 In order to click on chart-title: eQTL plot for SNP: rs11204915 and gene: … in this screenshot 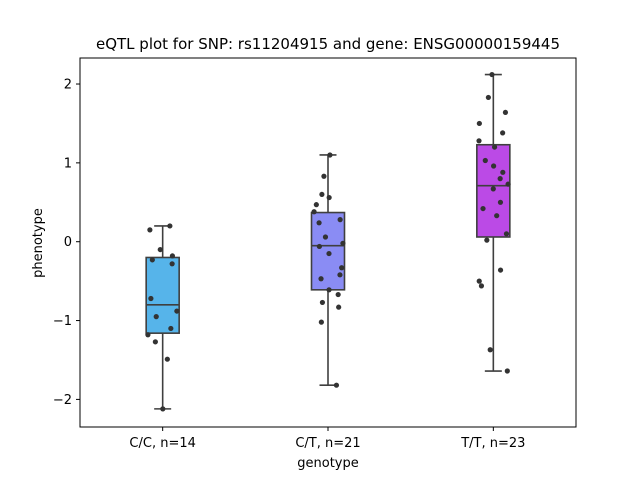, I will do `click(328, 44)`.